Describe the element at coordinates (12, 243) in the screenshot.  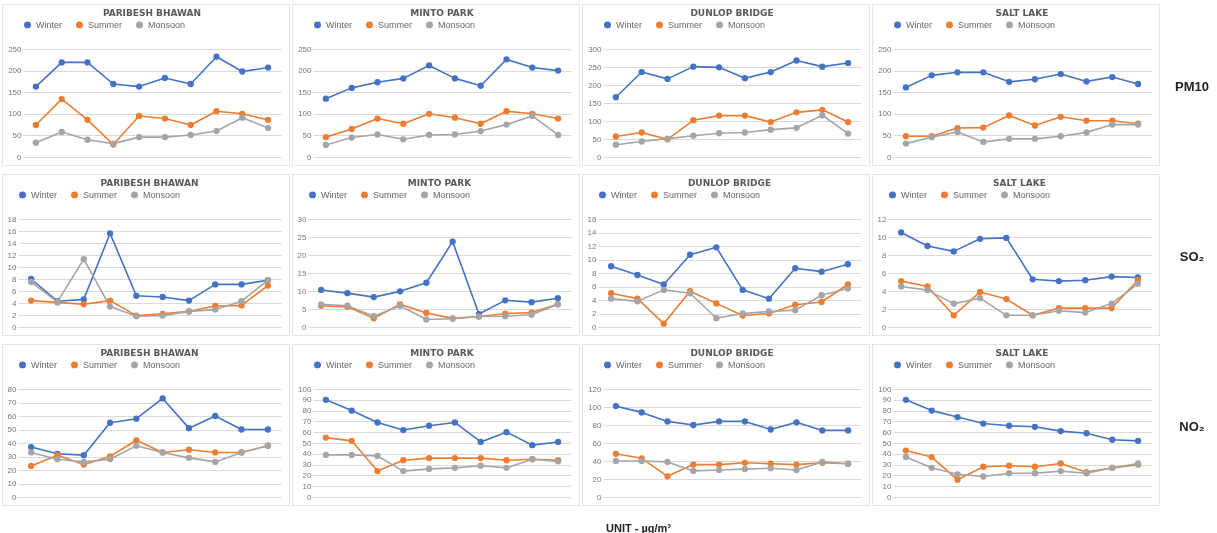
I see `y-tick-label: 14` at that location.